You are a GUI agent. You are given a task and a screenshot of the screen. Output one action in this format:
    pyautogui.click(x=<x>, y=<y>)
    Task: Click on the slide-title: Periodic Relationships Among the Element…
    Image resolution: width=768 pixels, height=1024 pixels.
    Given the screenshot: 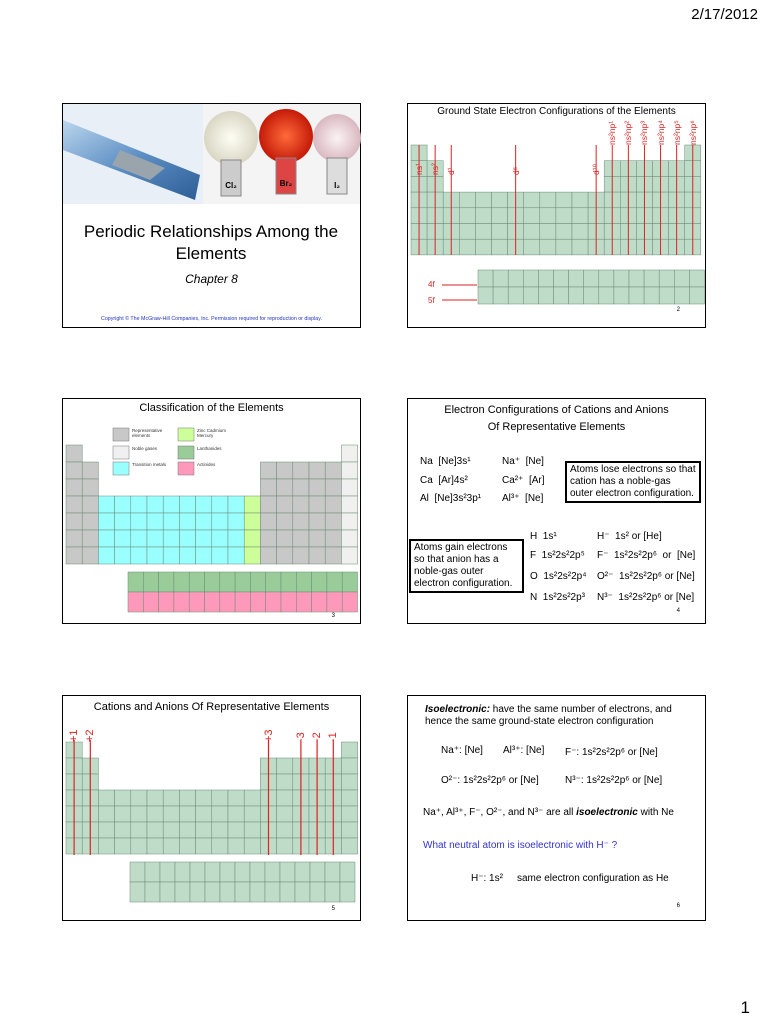 What is the action you would take?
    pyautogui.click(x=211, y=242)
    